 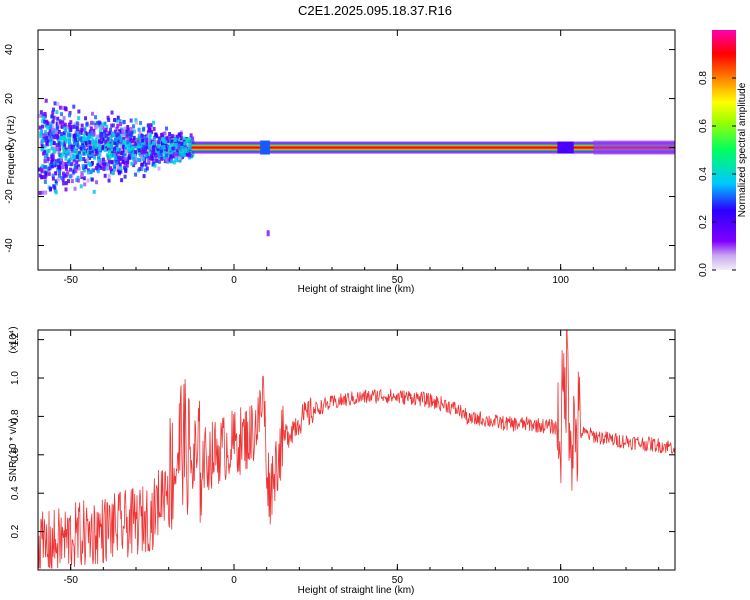 I want to click on x-tick-label: -50, so click(x=70, y=280).